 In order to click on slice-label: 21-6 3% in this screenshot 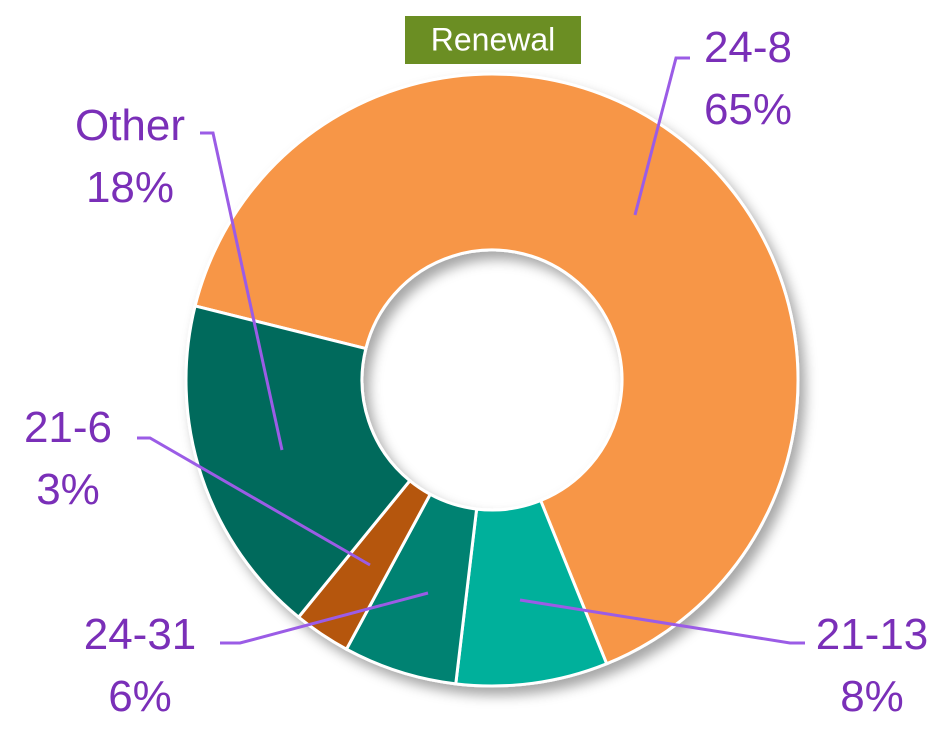, I will do `click(68, 458)`.